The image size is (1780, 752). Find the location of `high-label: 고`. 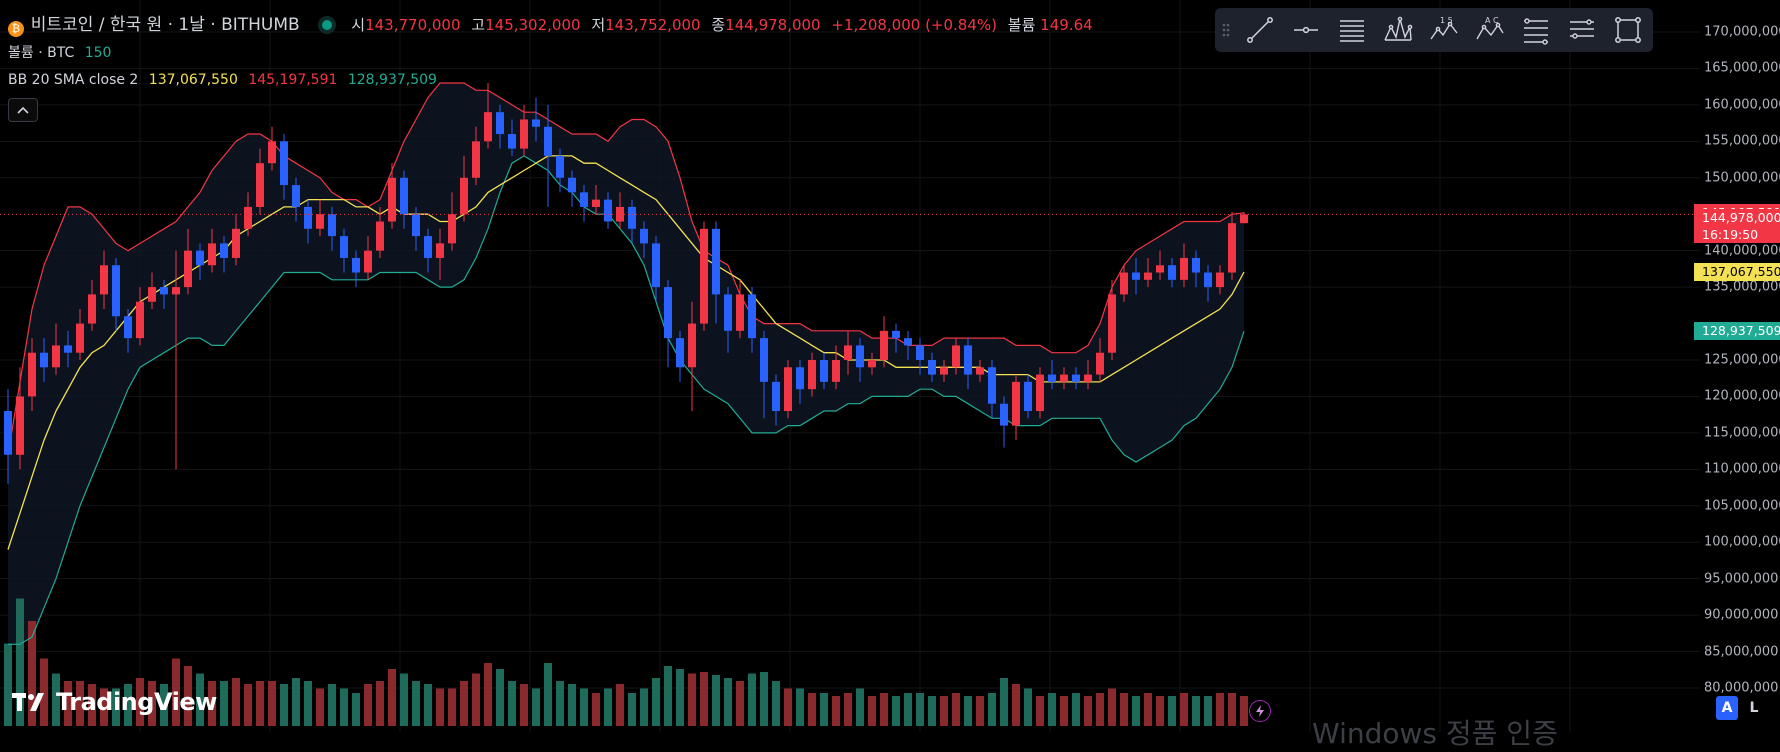

high-label: 고 is located at coordinates (478, 25).